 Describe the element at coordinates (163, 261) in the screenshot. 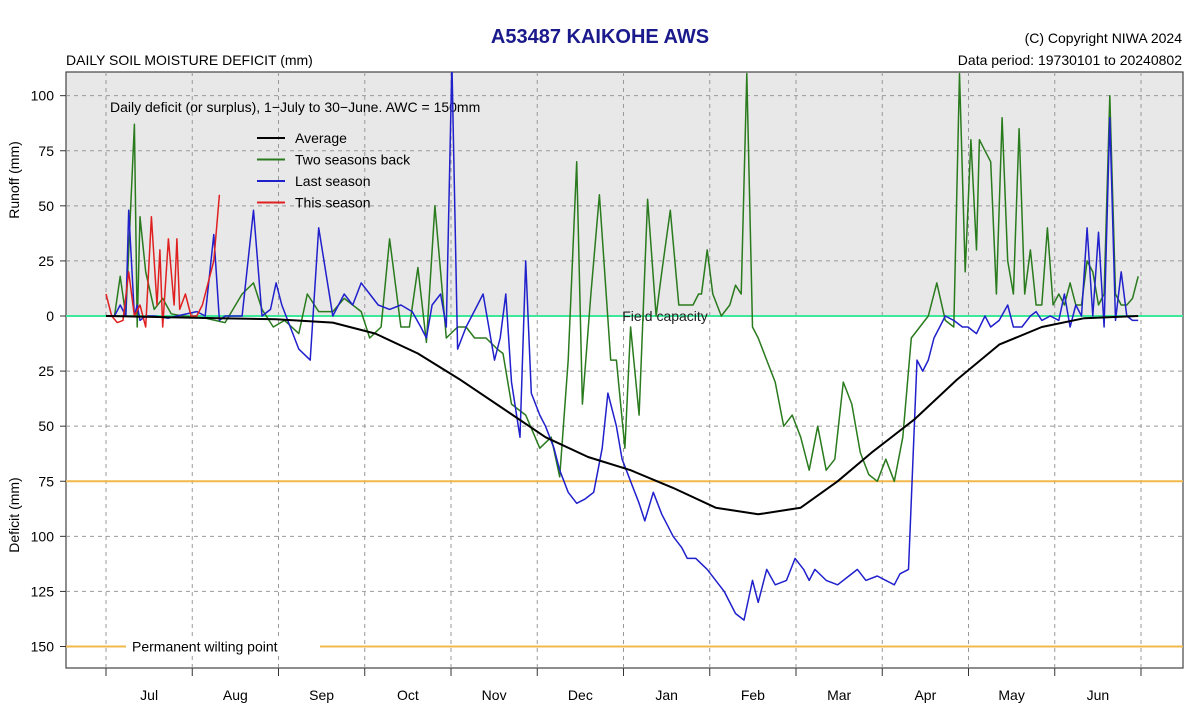

I see `series-line-this-season` at that location.